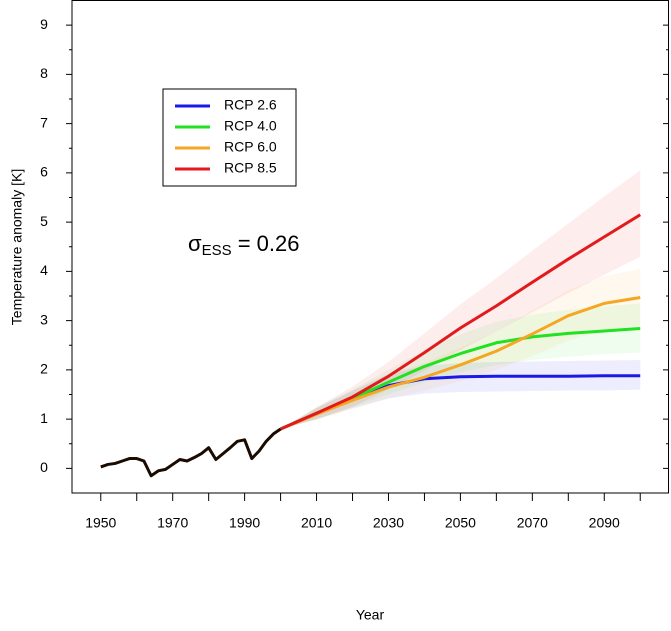  I want to click on y-tick-label: 9, so click(44, 24).